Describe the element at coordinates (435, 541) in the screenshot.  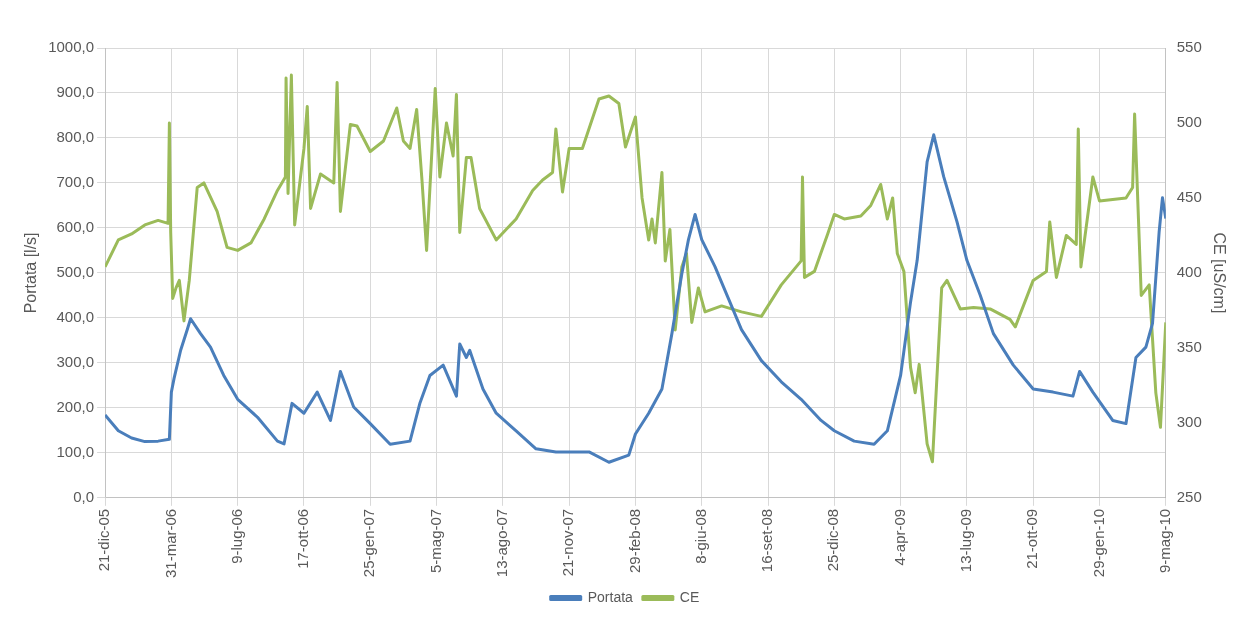
I see `x-tick-label: 5-mag-07` at that location.